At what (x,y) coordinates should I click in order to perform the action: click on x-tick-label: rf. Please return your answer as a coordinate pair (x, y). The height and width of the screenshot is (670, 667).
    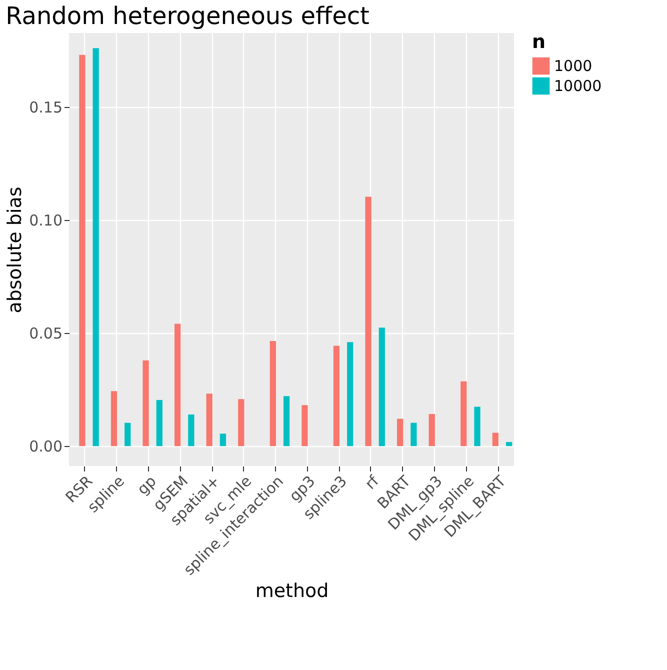
    Looking at the image, I should click on (372, 482).